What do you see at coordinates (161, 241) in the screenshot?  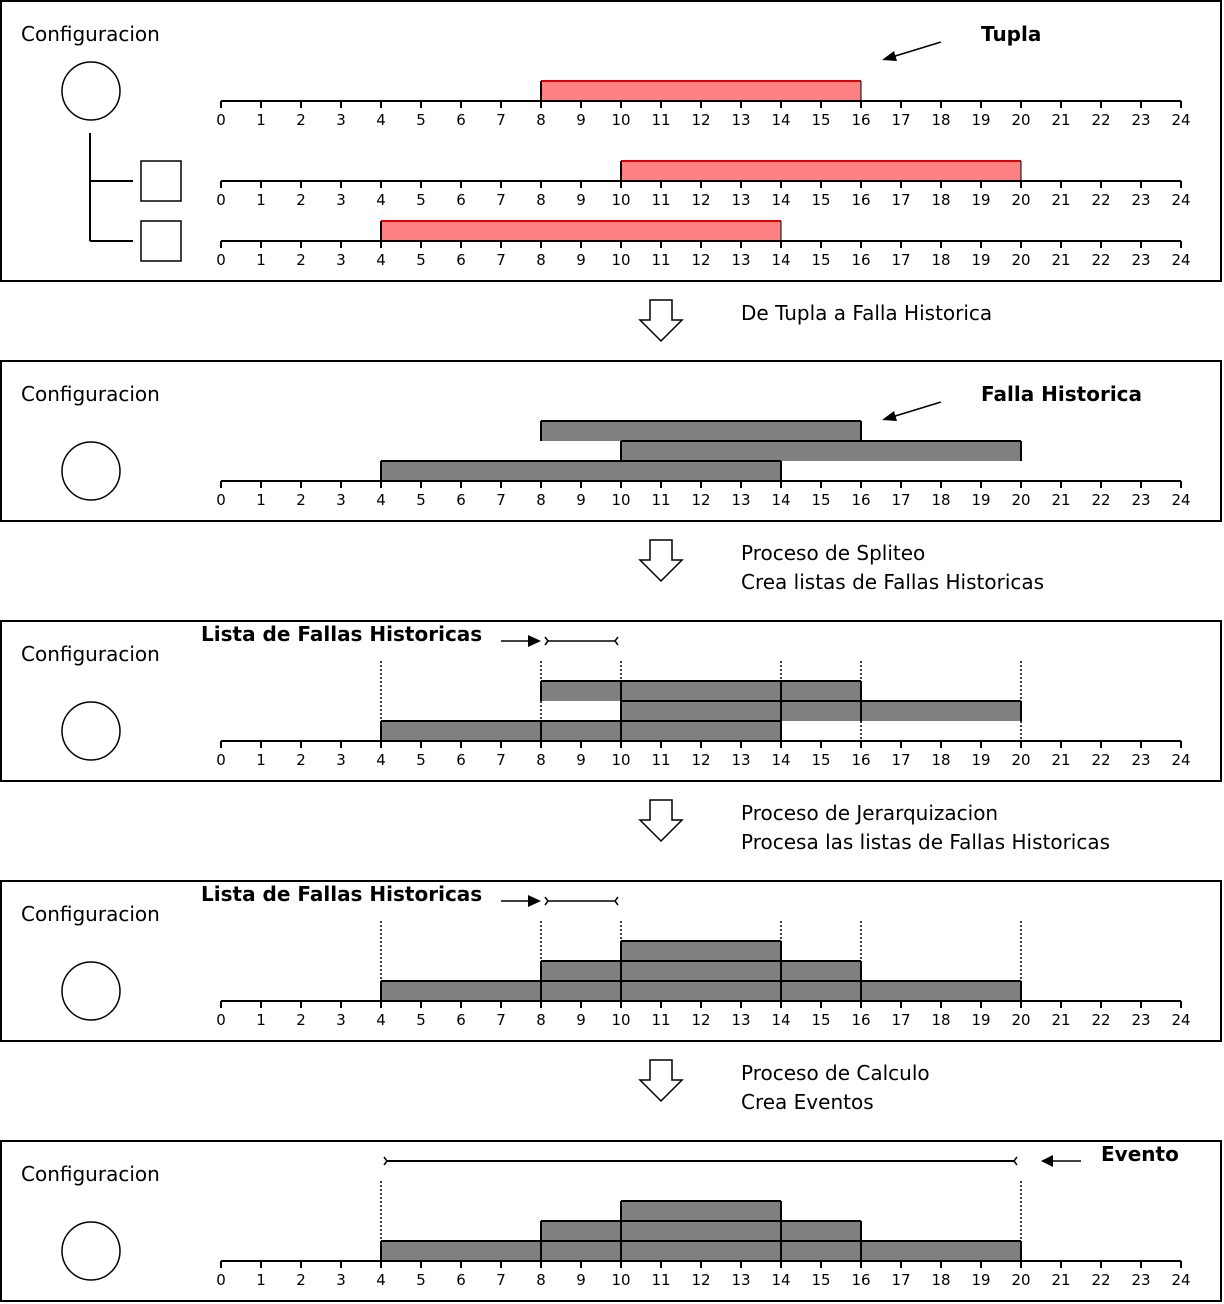 I see `component-square-icon` at bounding box center [161, 241].